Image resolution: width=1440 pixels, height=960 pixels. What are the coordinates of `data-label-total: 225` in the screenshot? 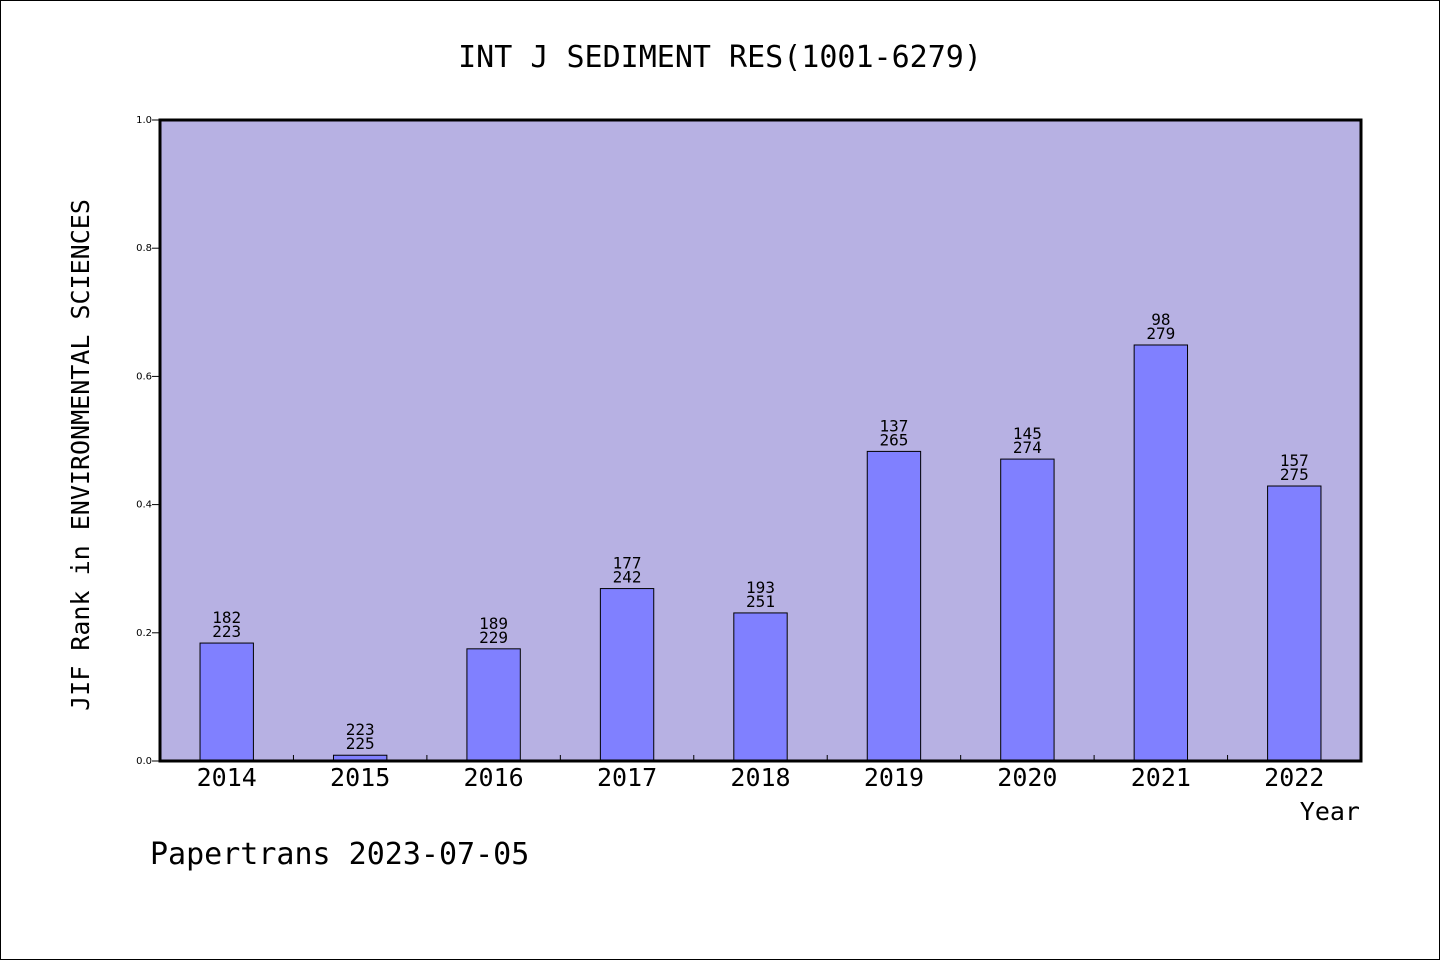 It's located at (360, 743).